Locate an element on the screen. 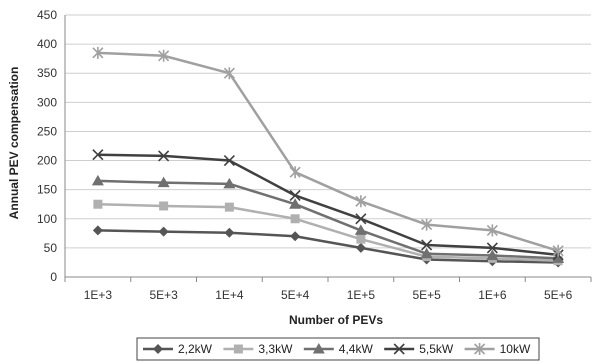 This screenshot has height=363, width=601. legend-item: 10kW is located at coordinates (497, 349).